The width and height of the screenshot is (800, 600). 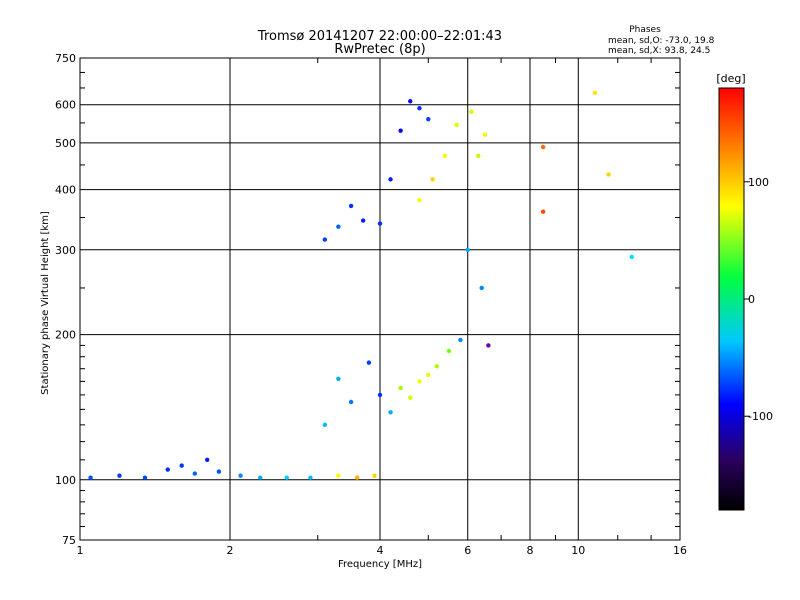 I want to click on x-tick-label: 8, so click(x=530, y=550).